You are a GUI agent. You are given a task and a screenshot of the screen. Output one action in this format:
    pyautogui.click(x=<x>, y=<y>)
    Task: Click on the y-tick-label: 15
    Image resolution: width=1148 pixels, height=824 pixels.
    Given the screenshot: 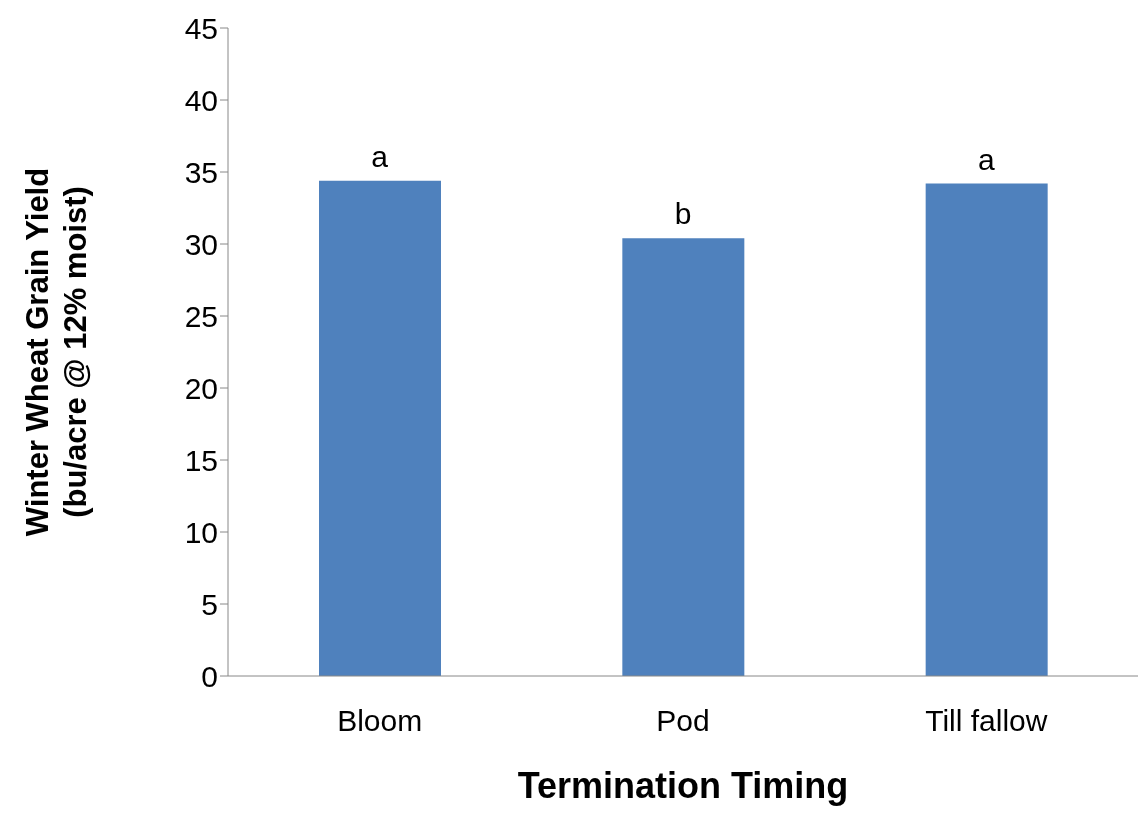 What is the action you would take?
    pyautogui.click(x=201, y=460)
    